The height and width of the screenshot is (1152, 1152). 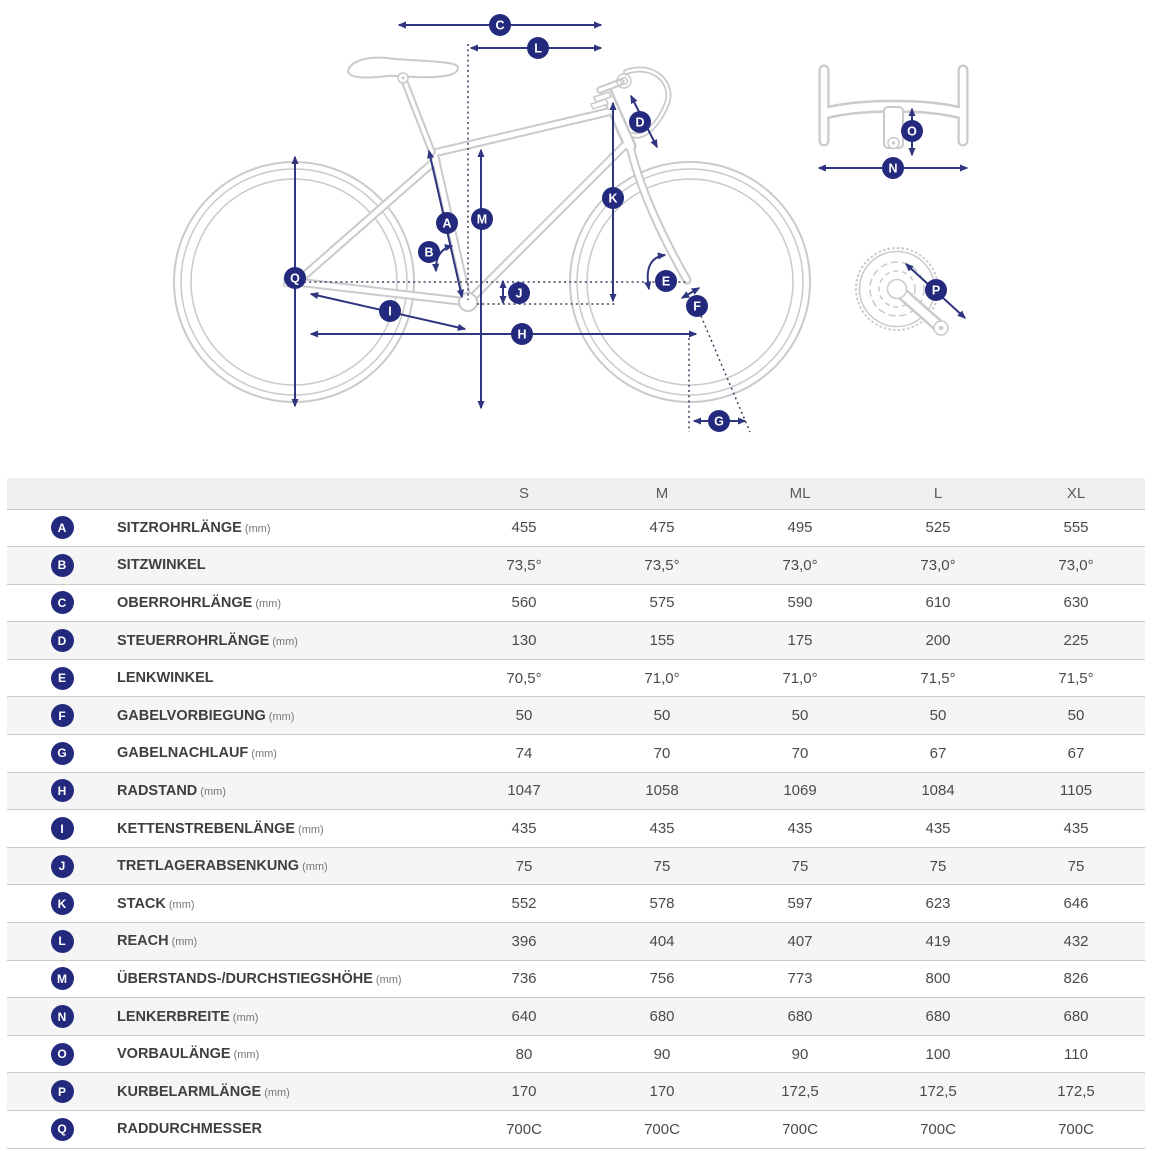 I want to click on row-label-cell: LENKWINKEL, so click(x=286, y=678).